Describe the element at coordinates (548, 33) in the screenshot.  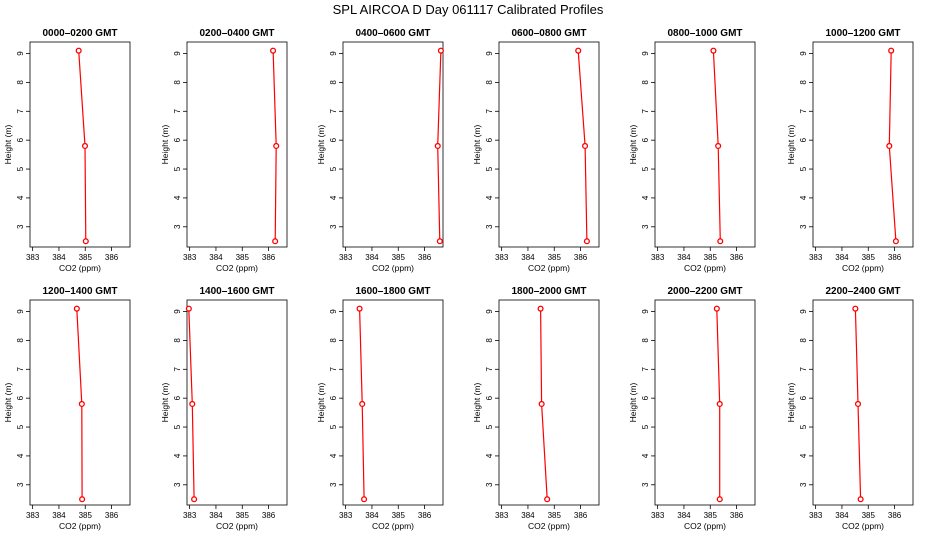
I see `panel-title: 0600–0800 GMT` at that location.